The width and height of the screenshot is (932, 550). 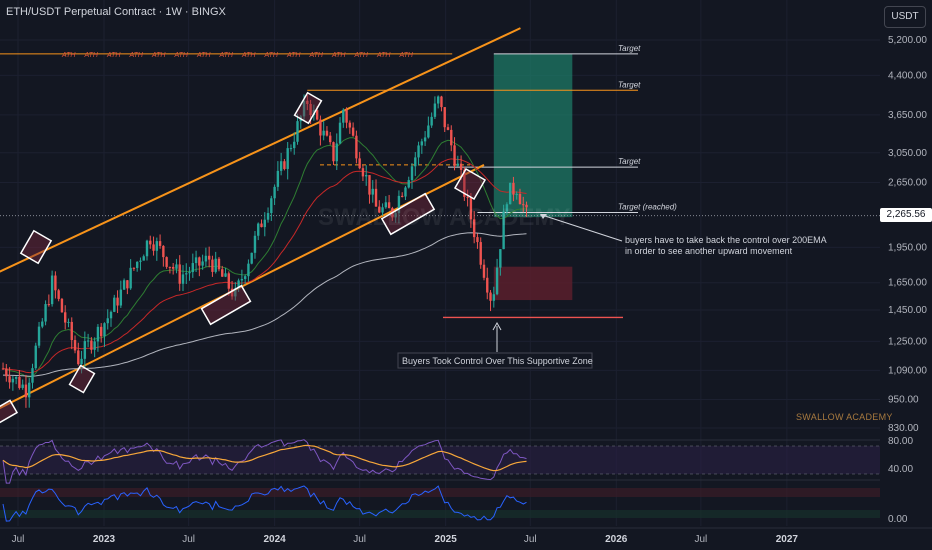 What do you see at coordinates (647, 206) in the screenshot?
I see `target-label: Target (reached)` at bounding box center [647, 206].